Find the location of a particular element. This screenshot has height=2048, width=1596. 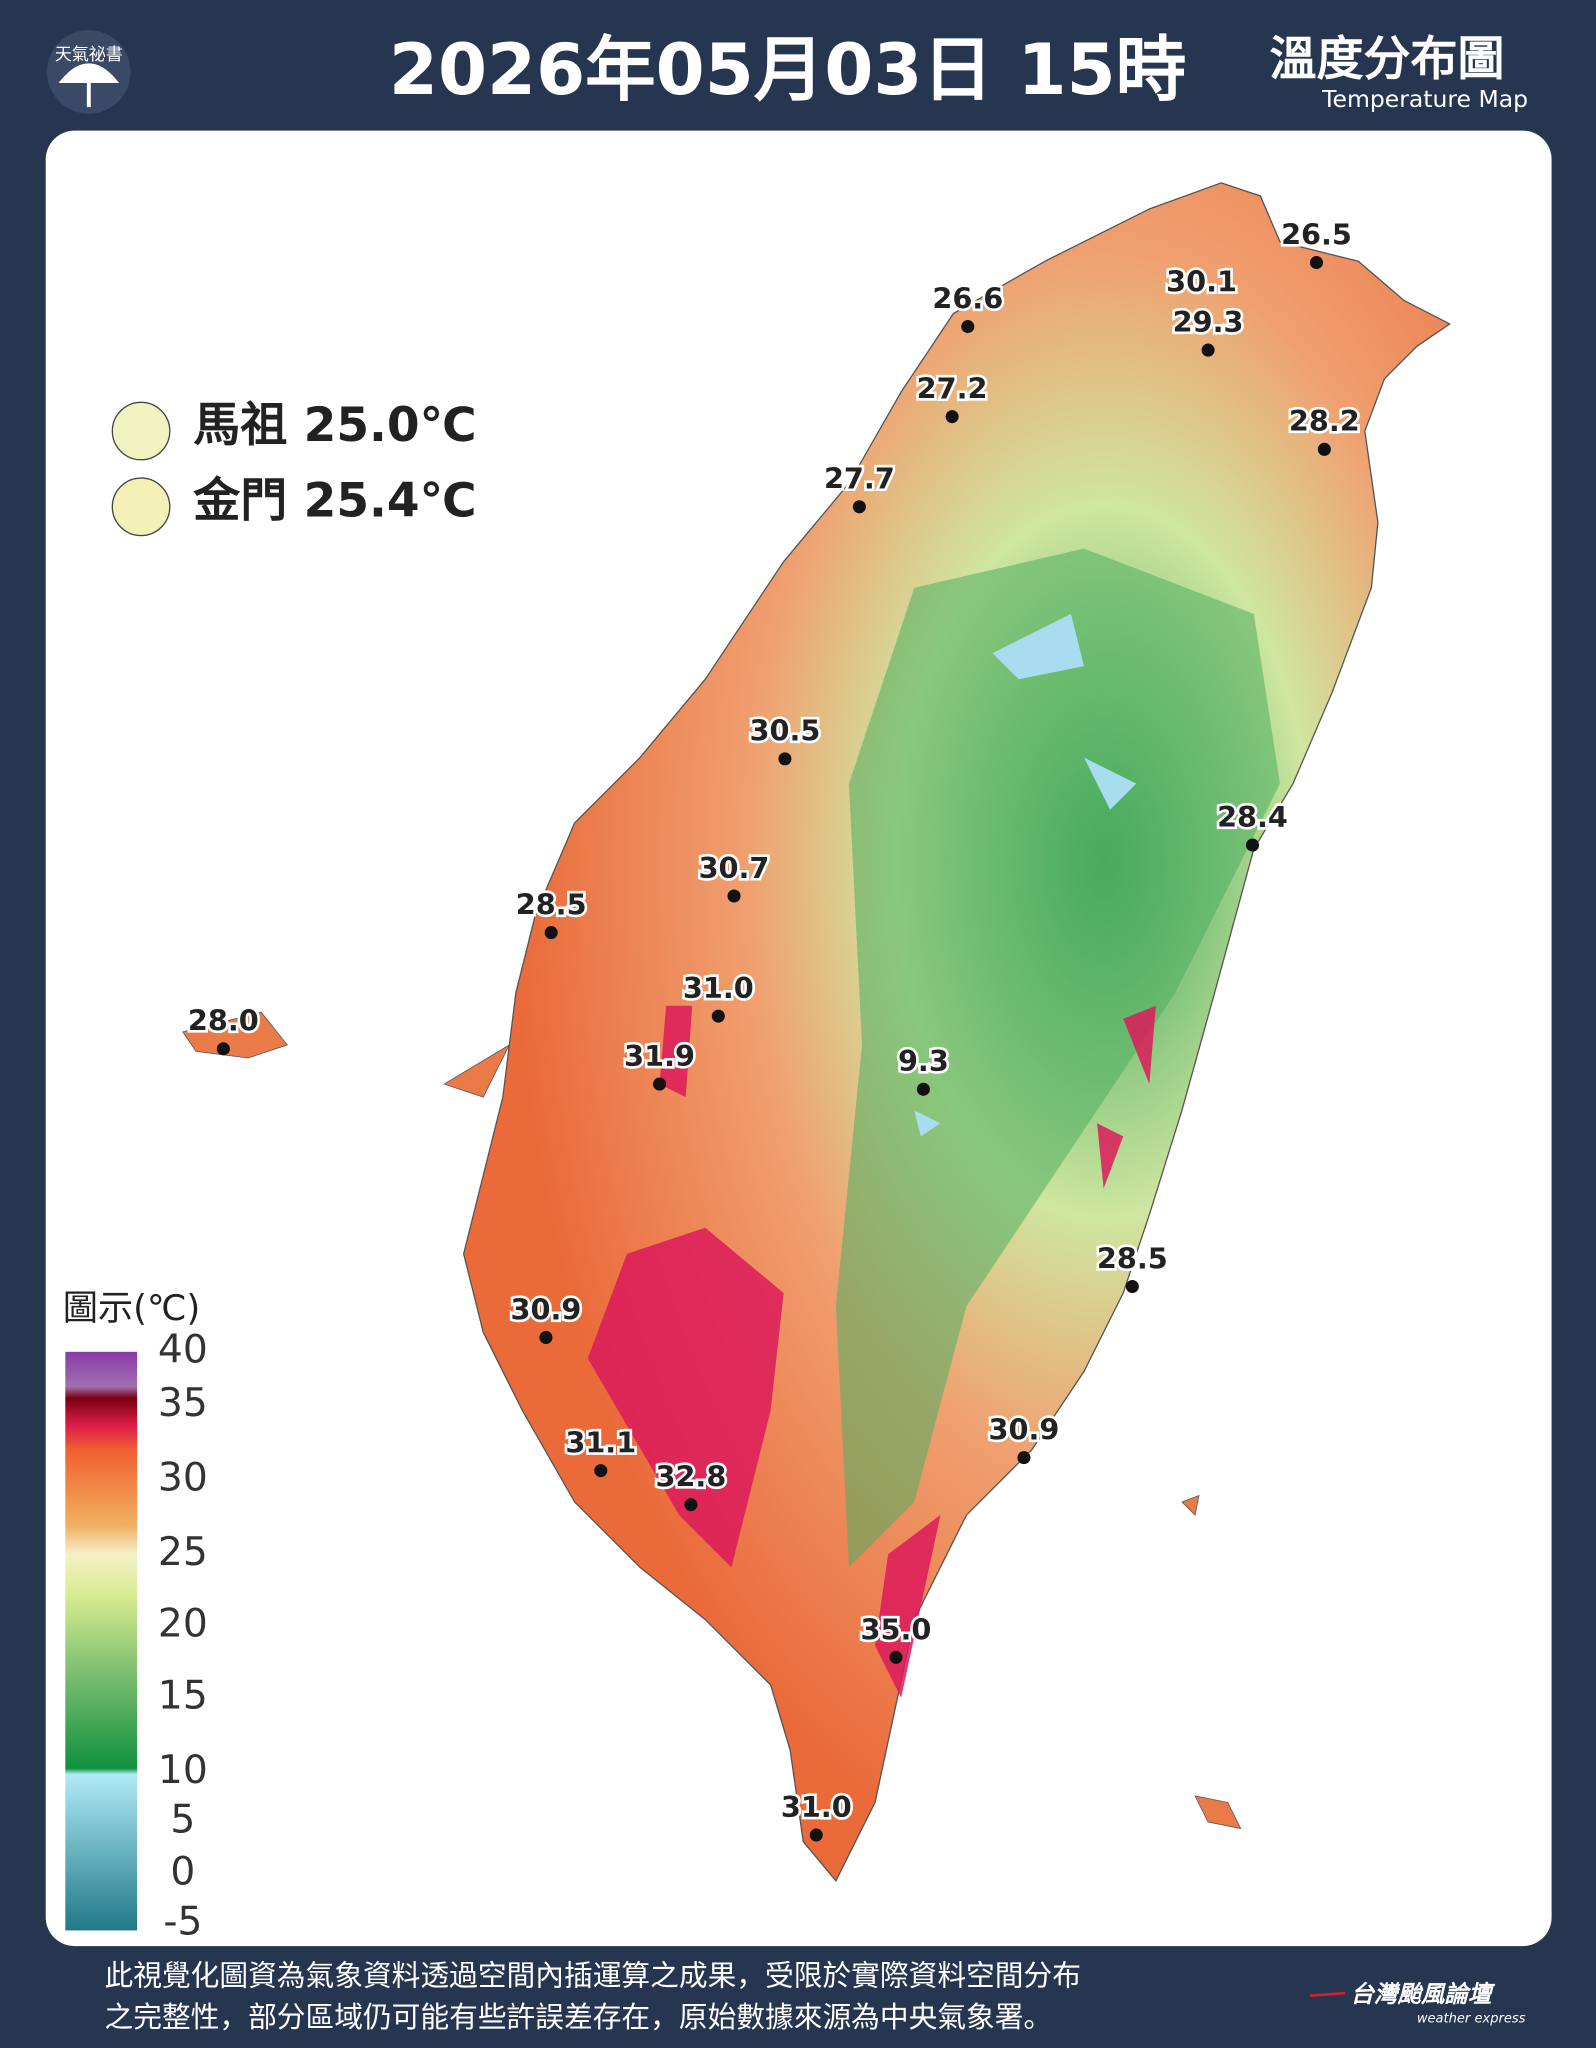

brand-line is located at coordinates (1327, 1994).